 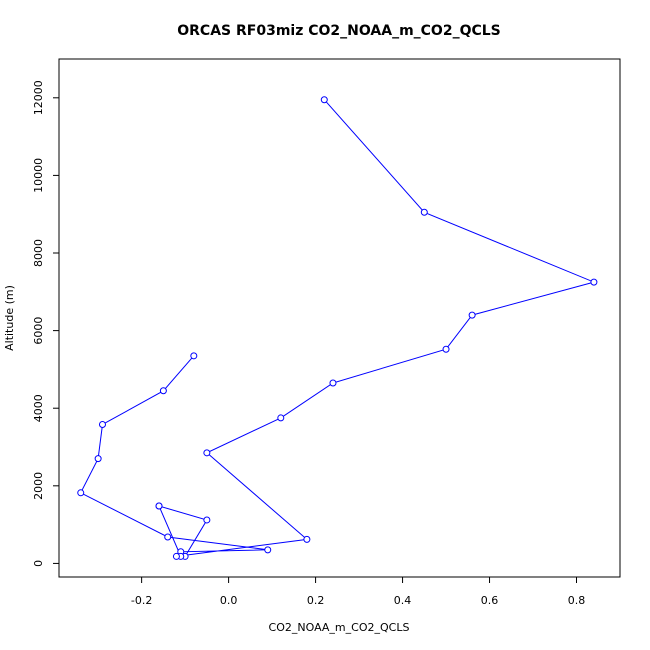 What do you see at coordinates (403, 600) in the screenshot?
I see `x-tick-label: 0.4` at bounding box center [403, 600].